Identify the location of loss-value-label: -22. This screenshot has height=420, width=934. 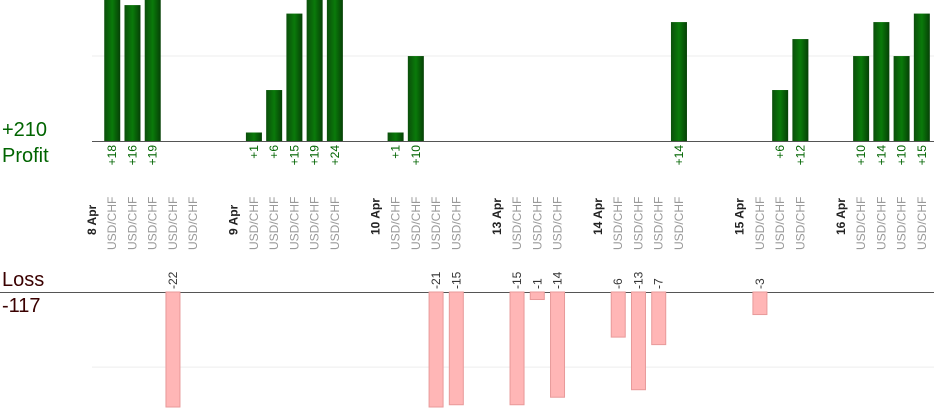
(173, 280).